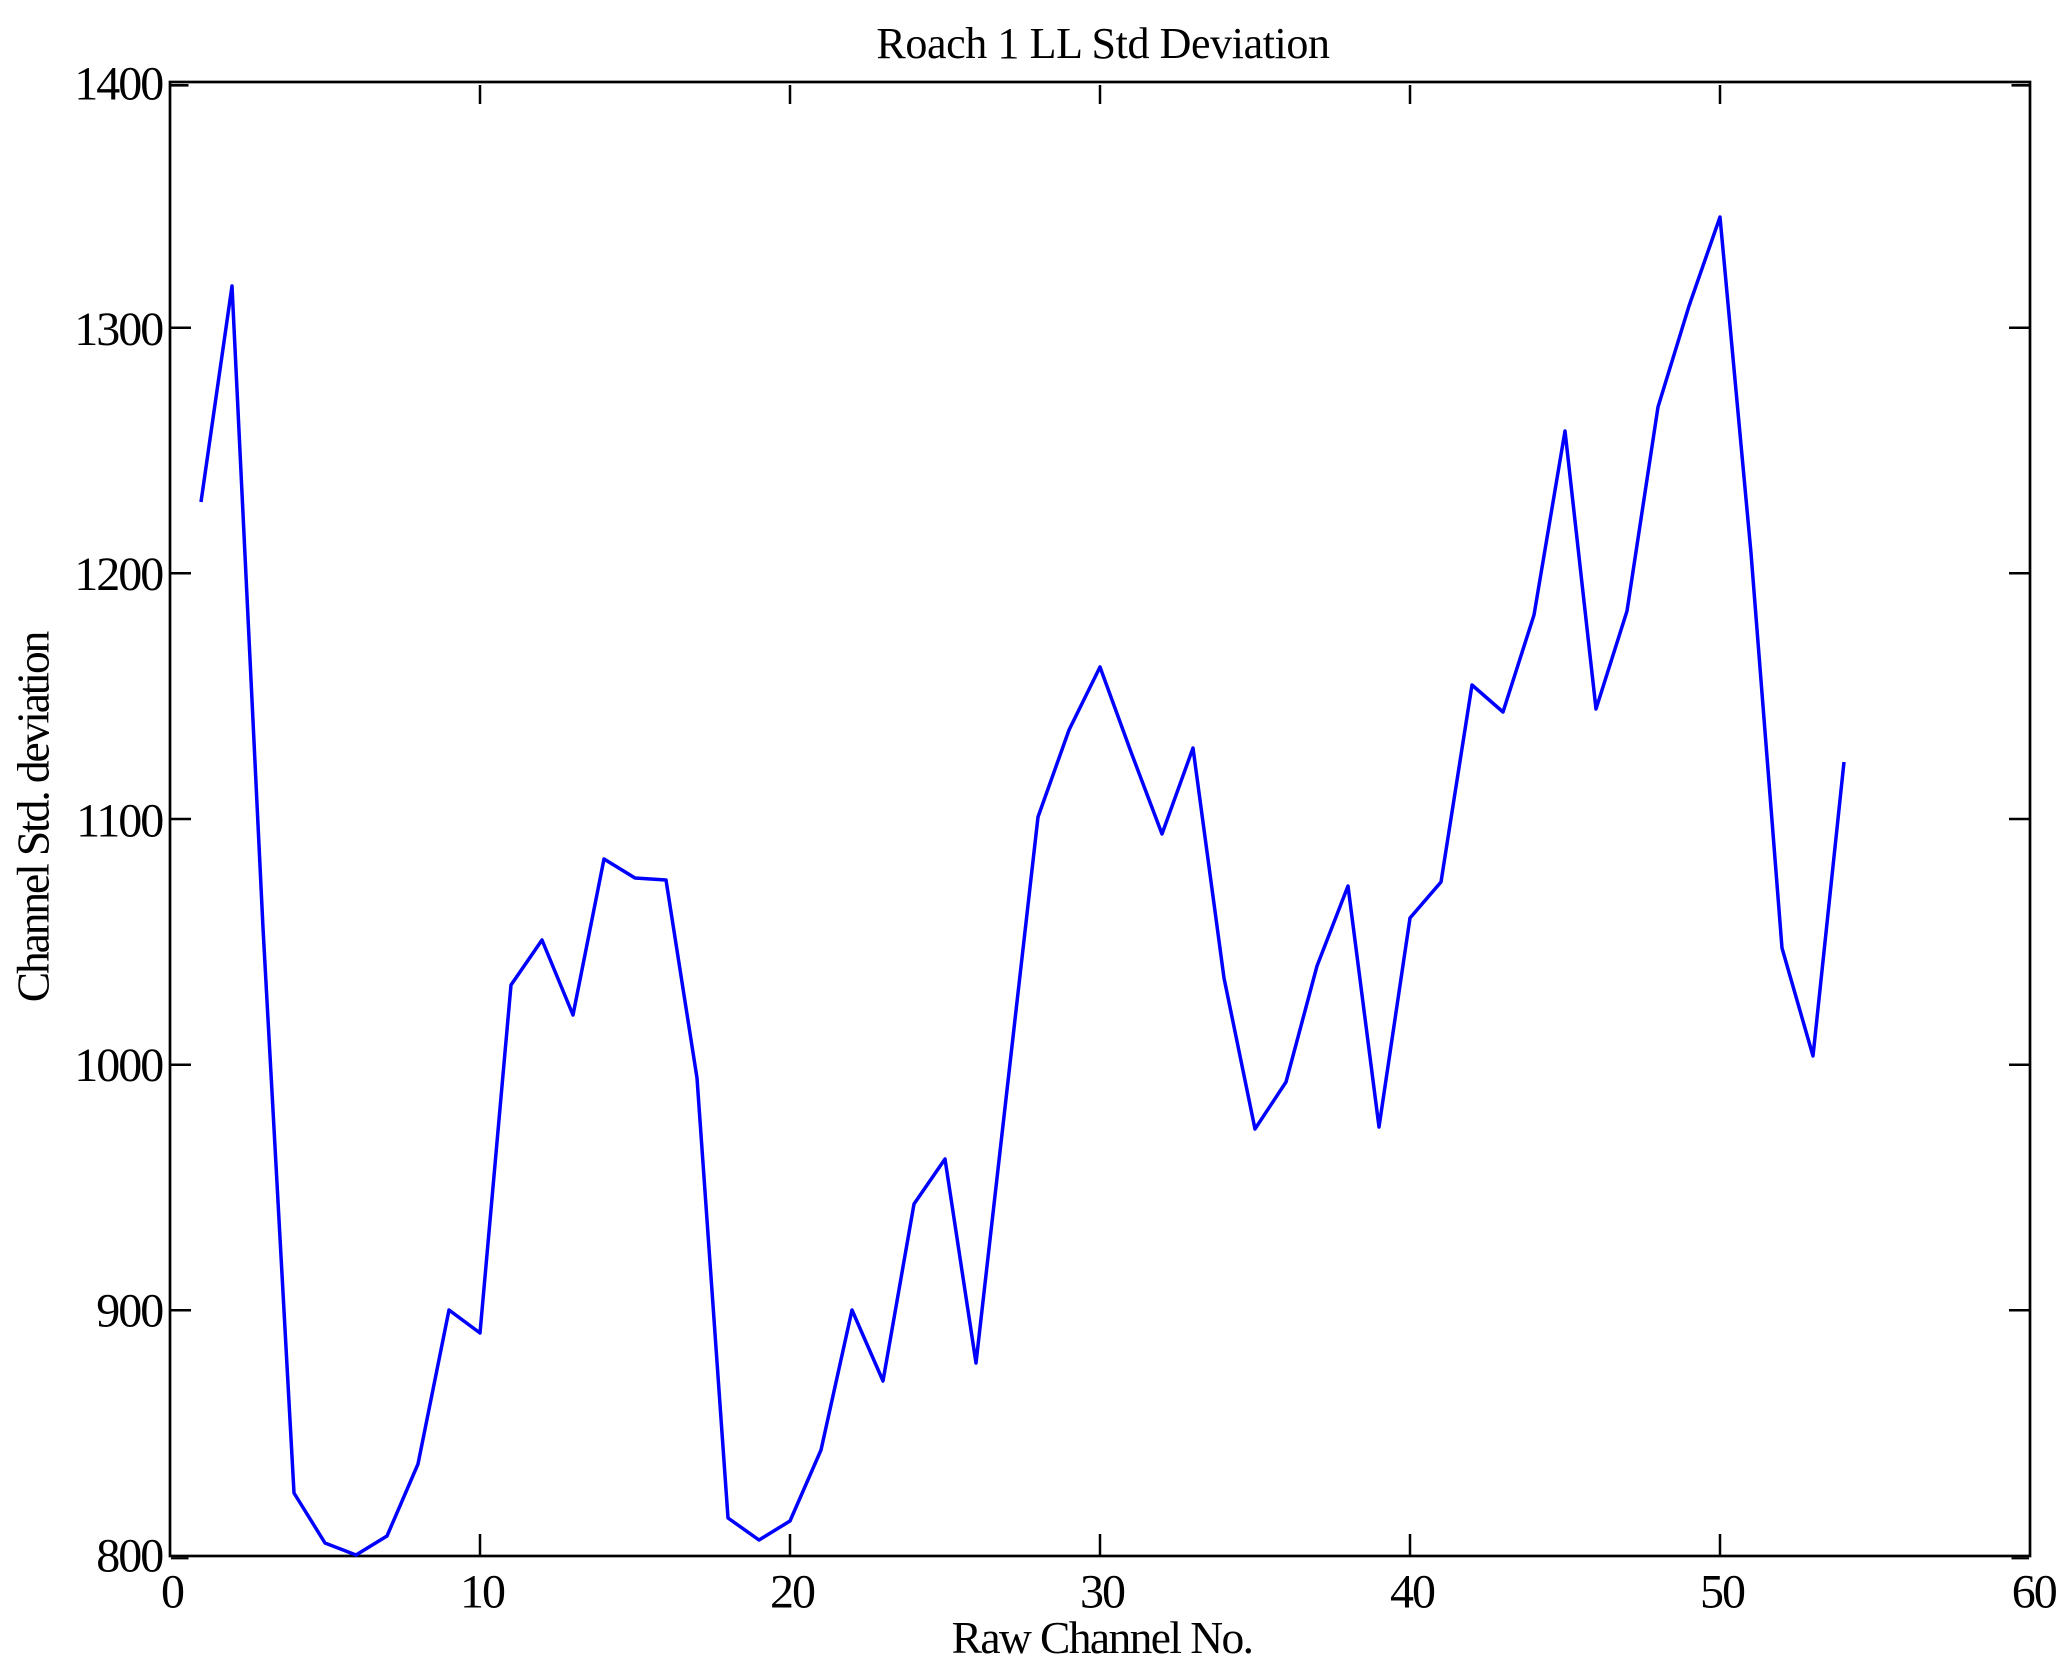 The width and height of the screenshot is (2067, 1671). Describe the element at coordinates (1102, 1637) in the screenshot. I see `svg-text: Raw Channel No.` at that location.